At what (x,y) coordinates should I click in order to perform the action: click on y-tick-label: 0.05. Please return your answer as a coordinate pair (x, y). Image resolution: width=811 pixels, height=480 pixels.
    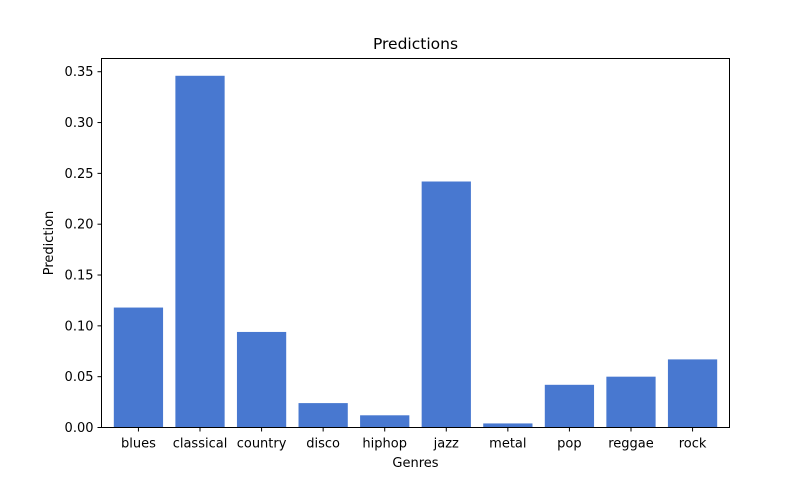
    Looking at the image, I should click on (79, 377).